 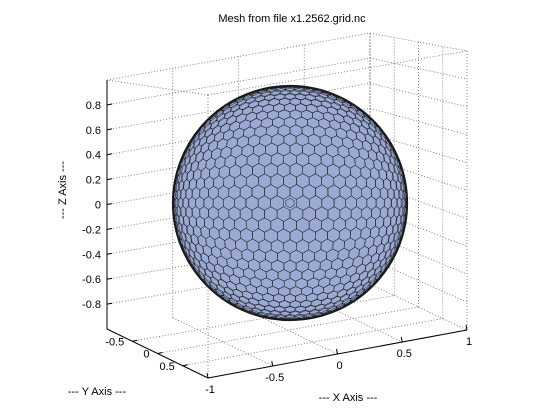 What do you see at coordinates (404, 354) in the screenshot?
I see `x-tick-label: 0.5` at bounding box center [404, 354].